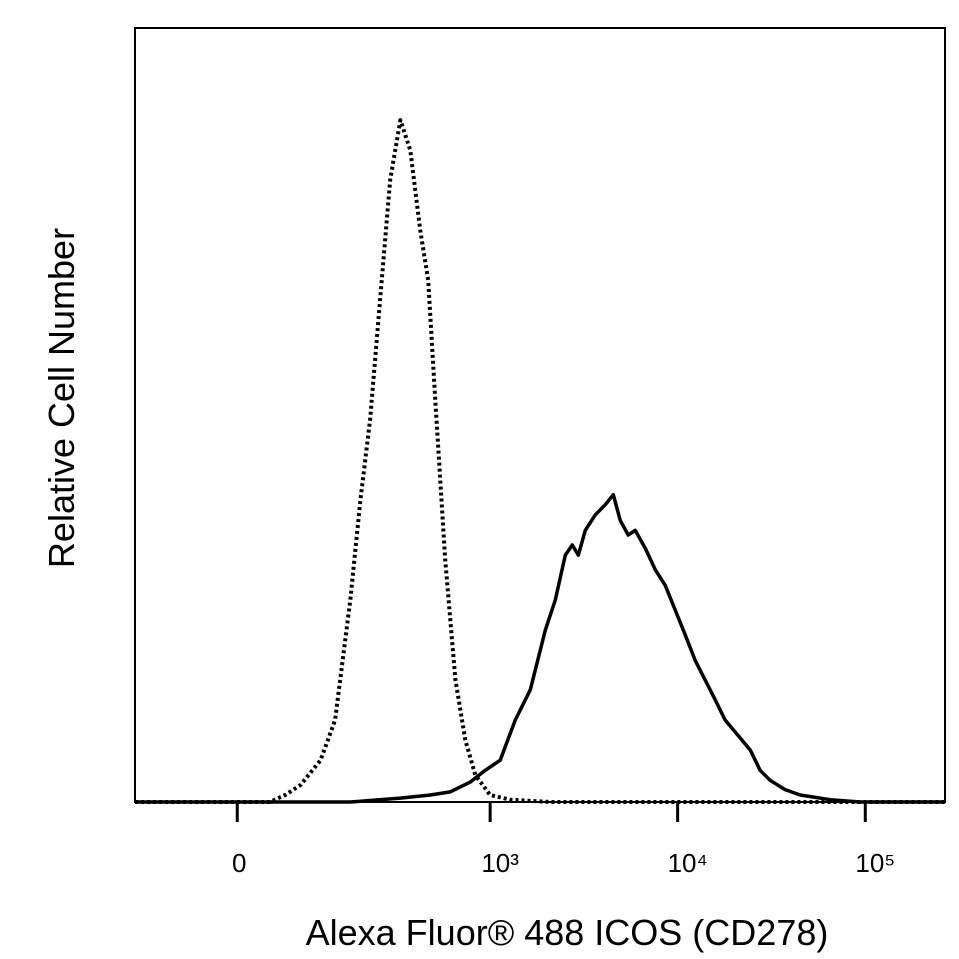 Image resolution: width=959 pixels, height=959 pixels. What do you see at coordinates (567, 932) in the screenshot?
I see `x-axis-label: Alexa Fluor® 488 ICOS (CD278)` at bounding box center [567, 932].